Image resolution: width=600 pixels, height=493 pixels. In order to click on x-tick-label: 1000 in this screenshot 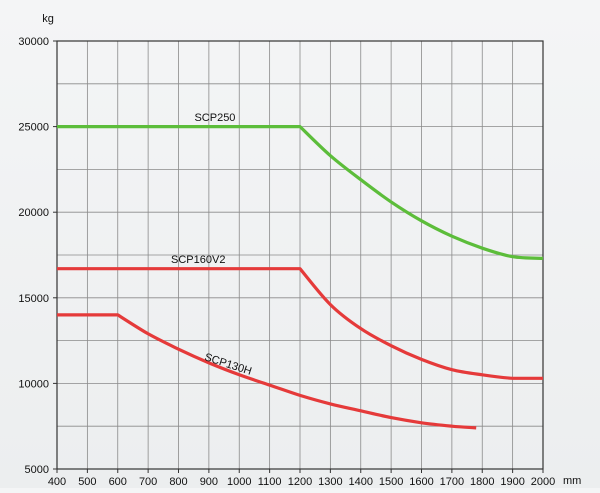, I will do `click(239, 482)`.